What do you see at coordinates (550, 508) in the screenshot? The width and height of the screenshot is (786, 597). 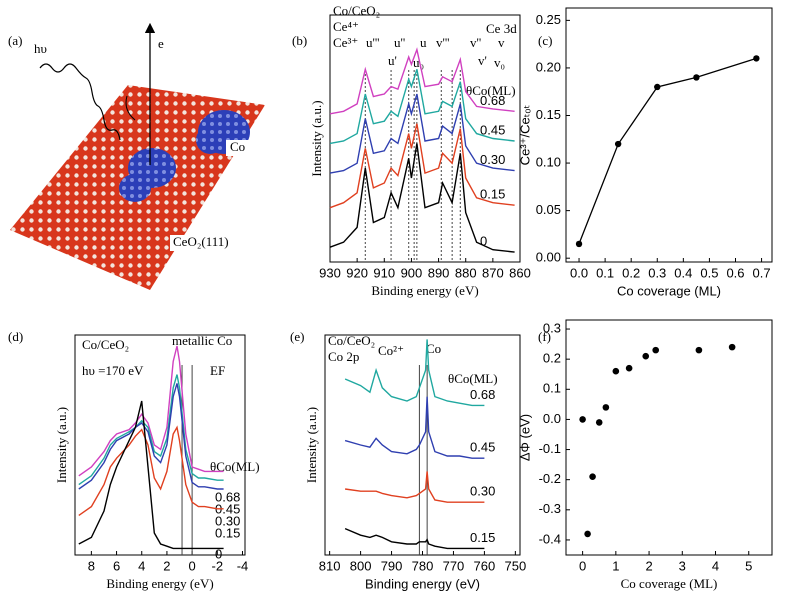 I see `y-tick-label: -0.3` at bounding box center [550, 508].